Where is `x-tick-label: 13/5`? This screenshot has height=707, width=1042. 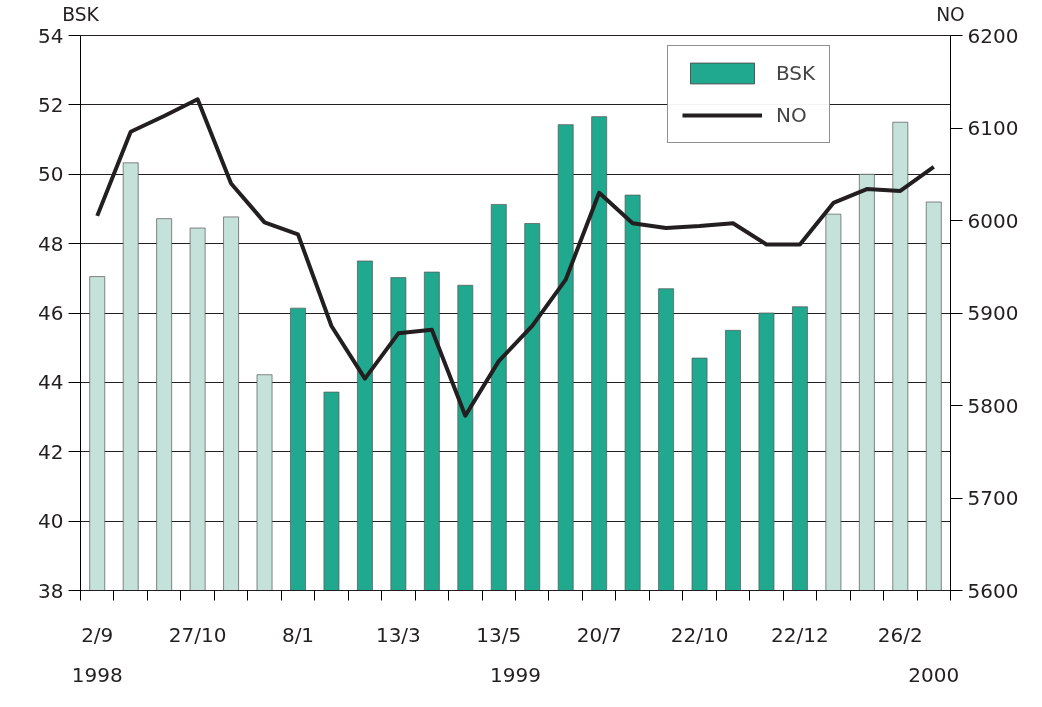
x-tick-label: 13/5 is located at coordinates (499, 634).